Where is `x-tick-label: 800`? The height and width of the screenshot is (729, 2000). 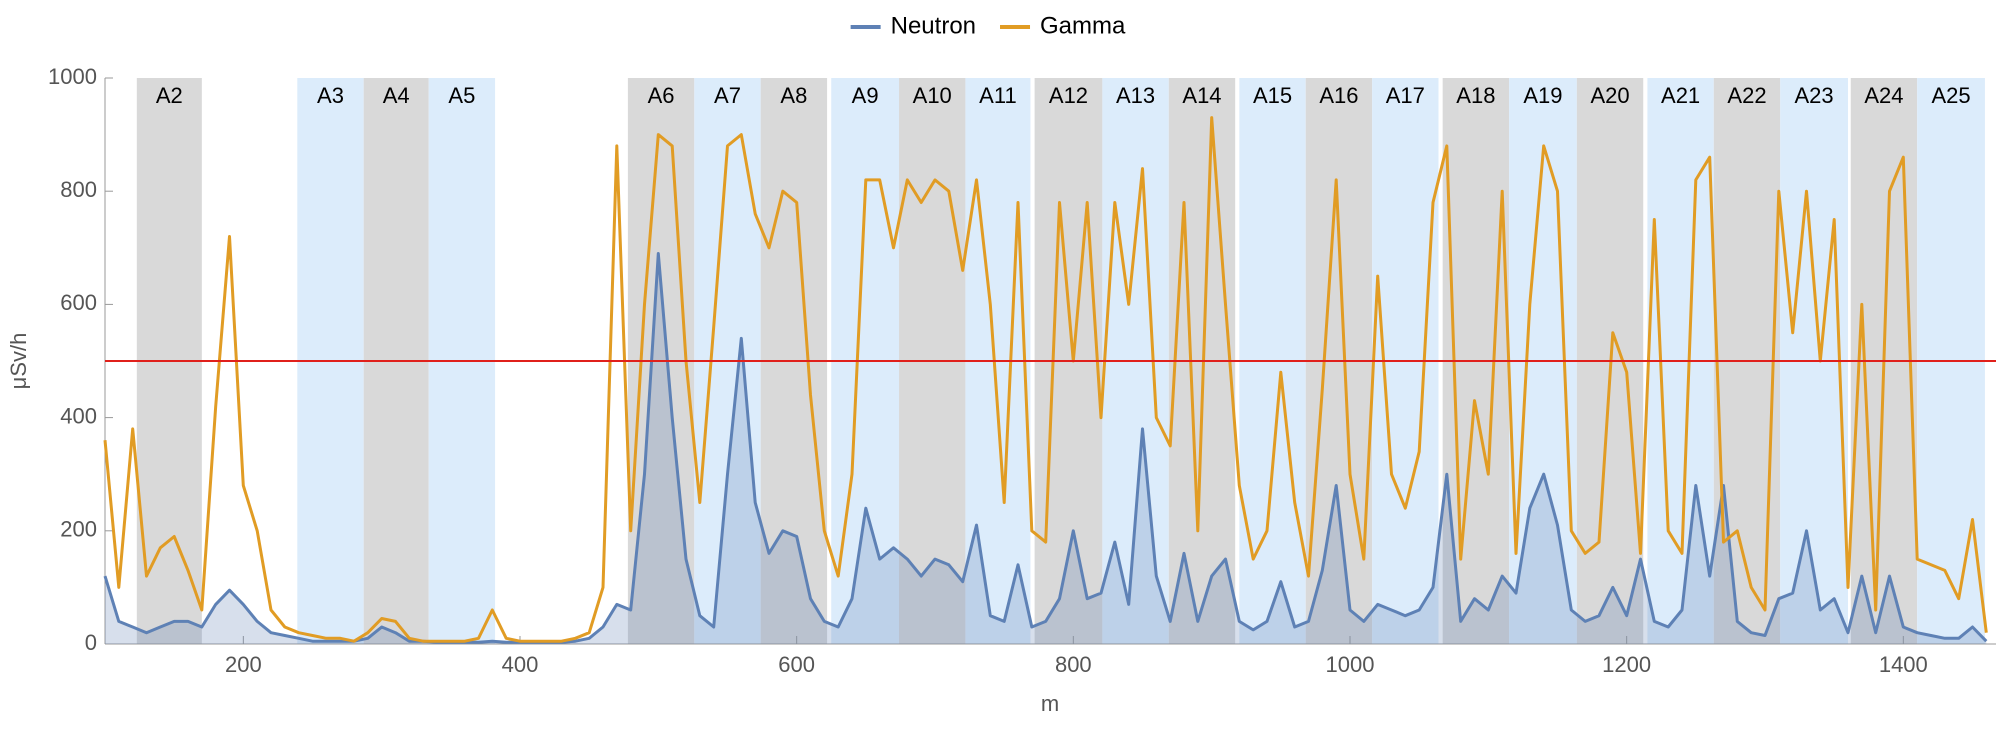 x-tick-label: 800 is located at coordinates (1073, 664).